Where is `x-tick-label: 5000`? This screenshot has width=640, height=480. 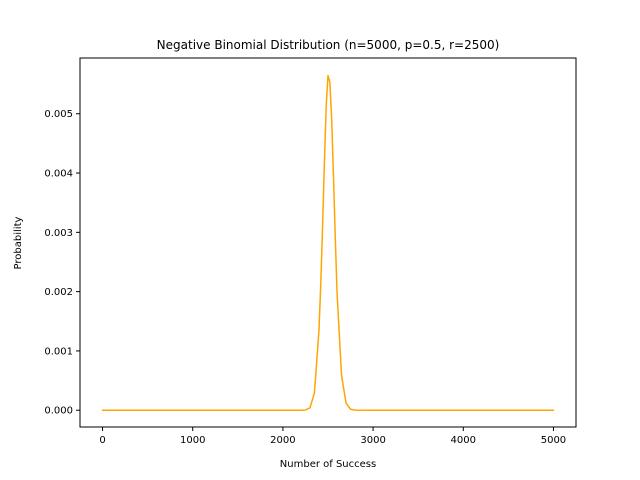 x-tick-label: 5000 is located at coordinates (553, 440).